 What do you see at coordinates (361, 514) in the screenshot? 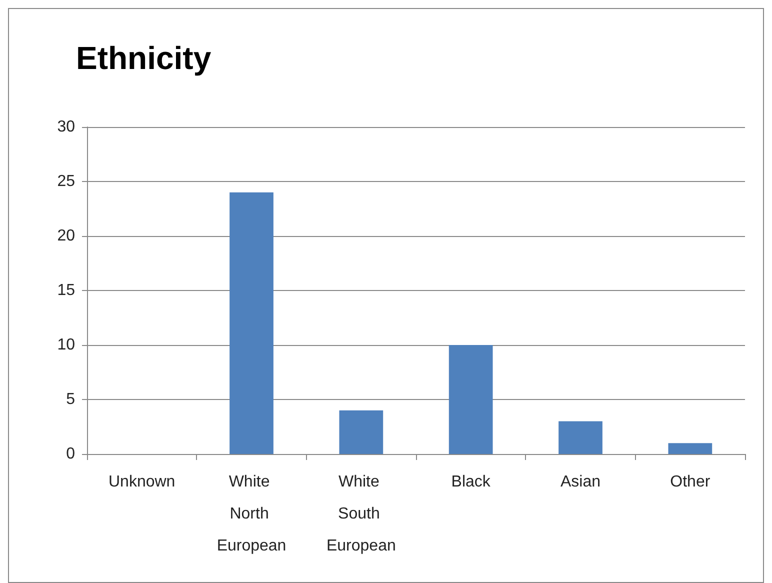
I see `x-tick-label: White South European` at bounding box center [361, 514].